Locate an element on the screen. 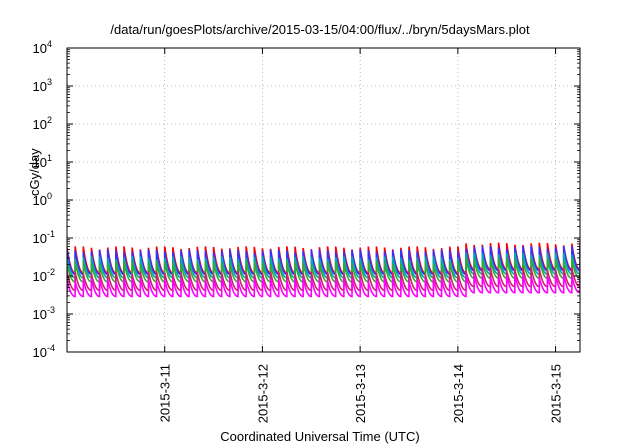 This screenshot has height=448, width=640. y-tick-exponent: 0 is located at coordinates (49, 196).